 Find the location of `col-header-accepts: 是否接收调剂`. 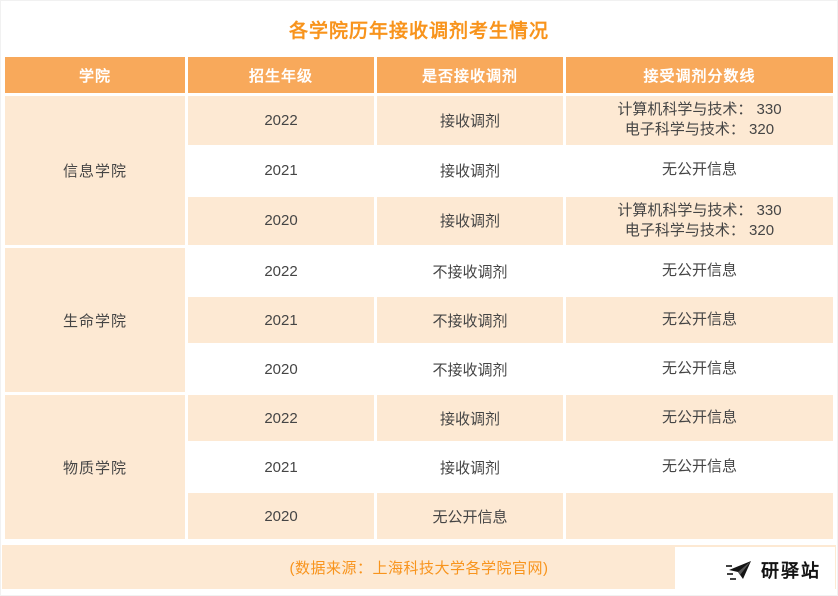

col-header-accepts: 是否接收调剂 is located at coordinates (470, 75).